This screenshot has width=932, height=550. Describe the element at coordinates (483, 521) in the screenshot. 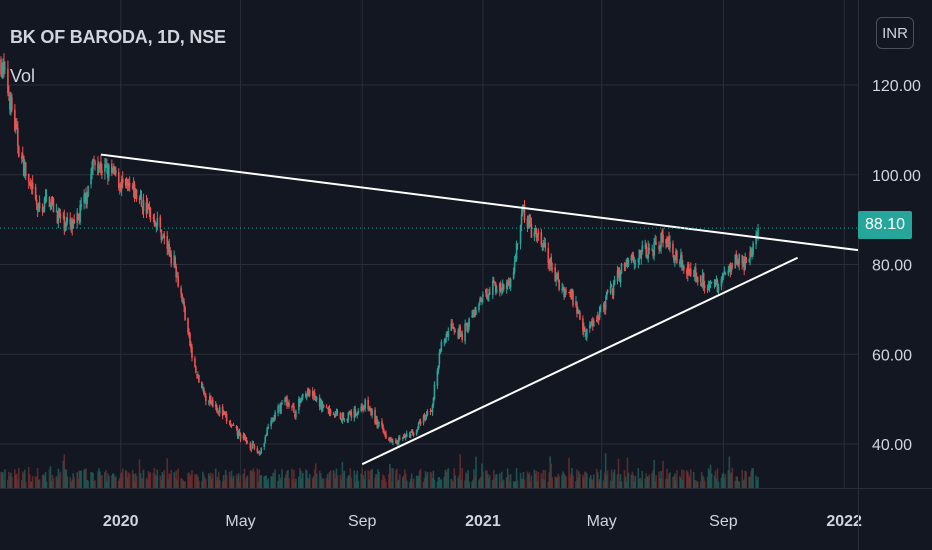

I see `x-tick-label: 2021` at that location.